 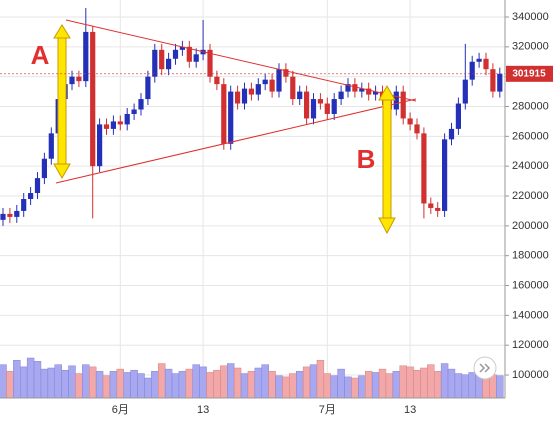 I want to click on x-tick-label: 6月, so click(x=120, y=410).